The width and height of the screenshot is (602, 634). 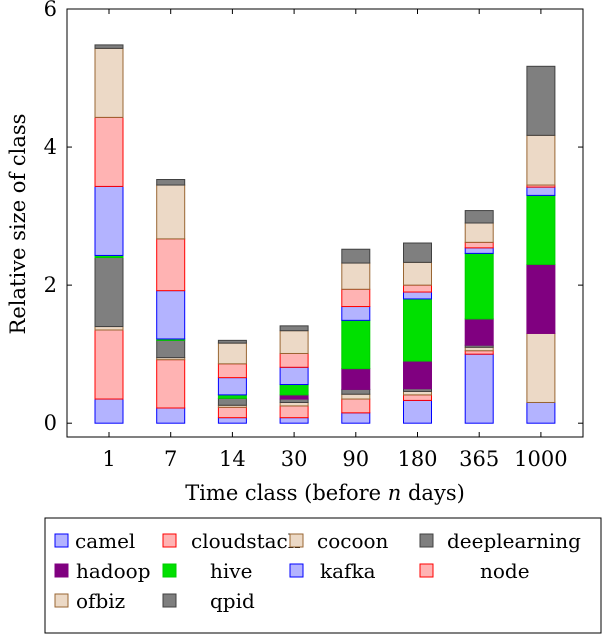 I want to click on x-tick-label: 14, so click(x=232, y=459).